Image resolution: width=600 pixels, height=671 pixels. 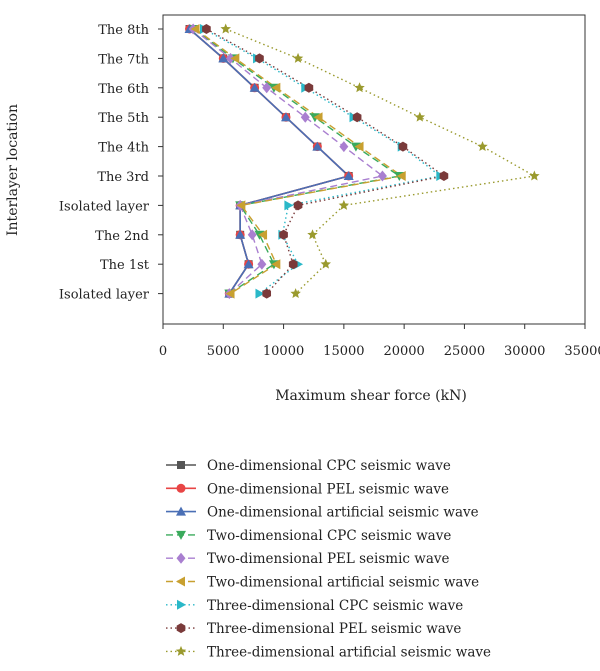 I want to click on legend-entry: Three-dimensional CPC seismic wave, so click(x=314, y=606).